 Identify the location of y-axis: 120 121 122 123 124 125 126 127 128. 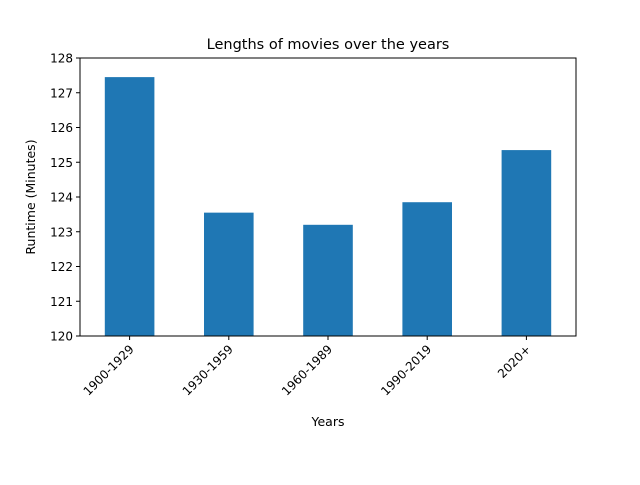
(65, 198).